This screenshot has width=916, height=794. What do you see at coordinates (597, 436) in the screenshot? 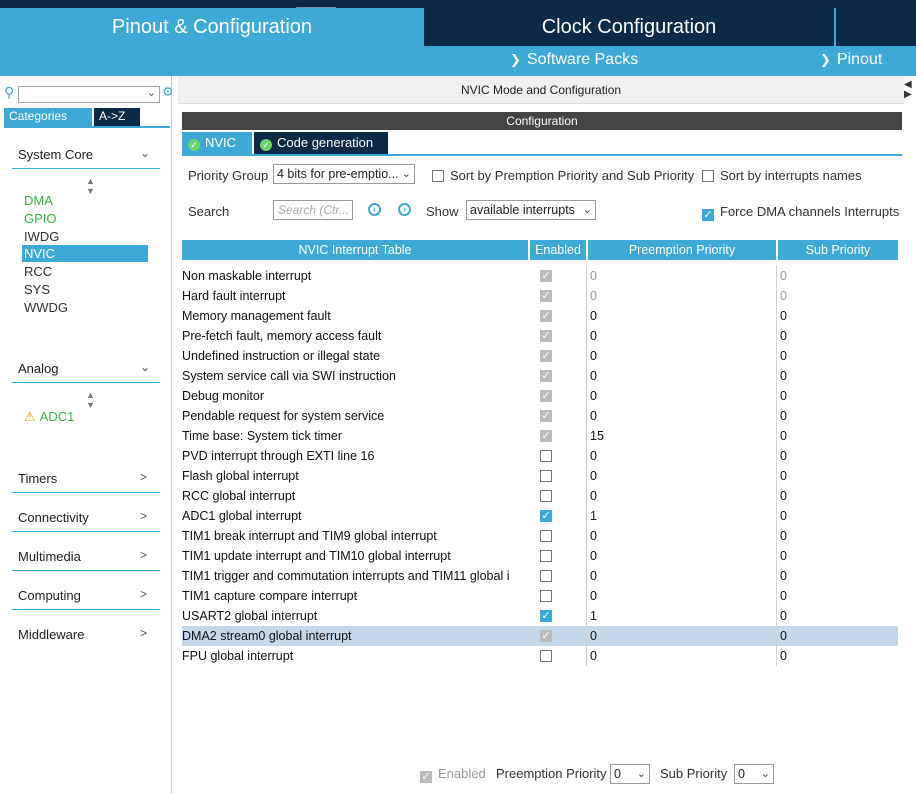
I see `preemption-priority-cell: 15` at bounding box center [597, 436].